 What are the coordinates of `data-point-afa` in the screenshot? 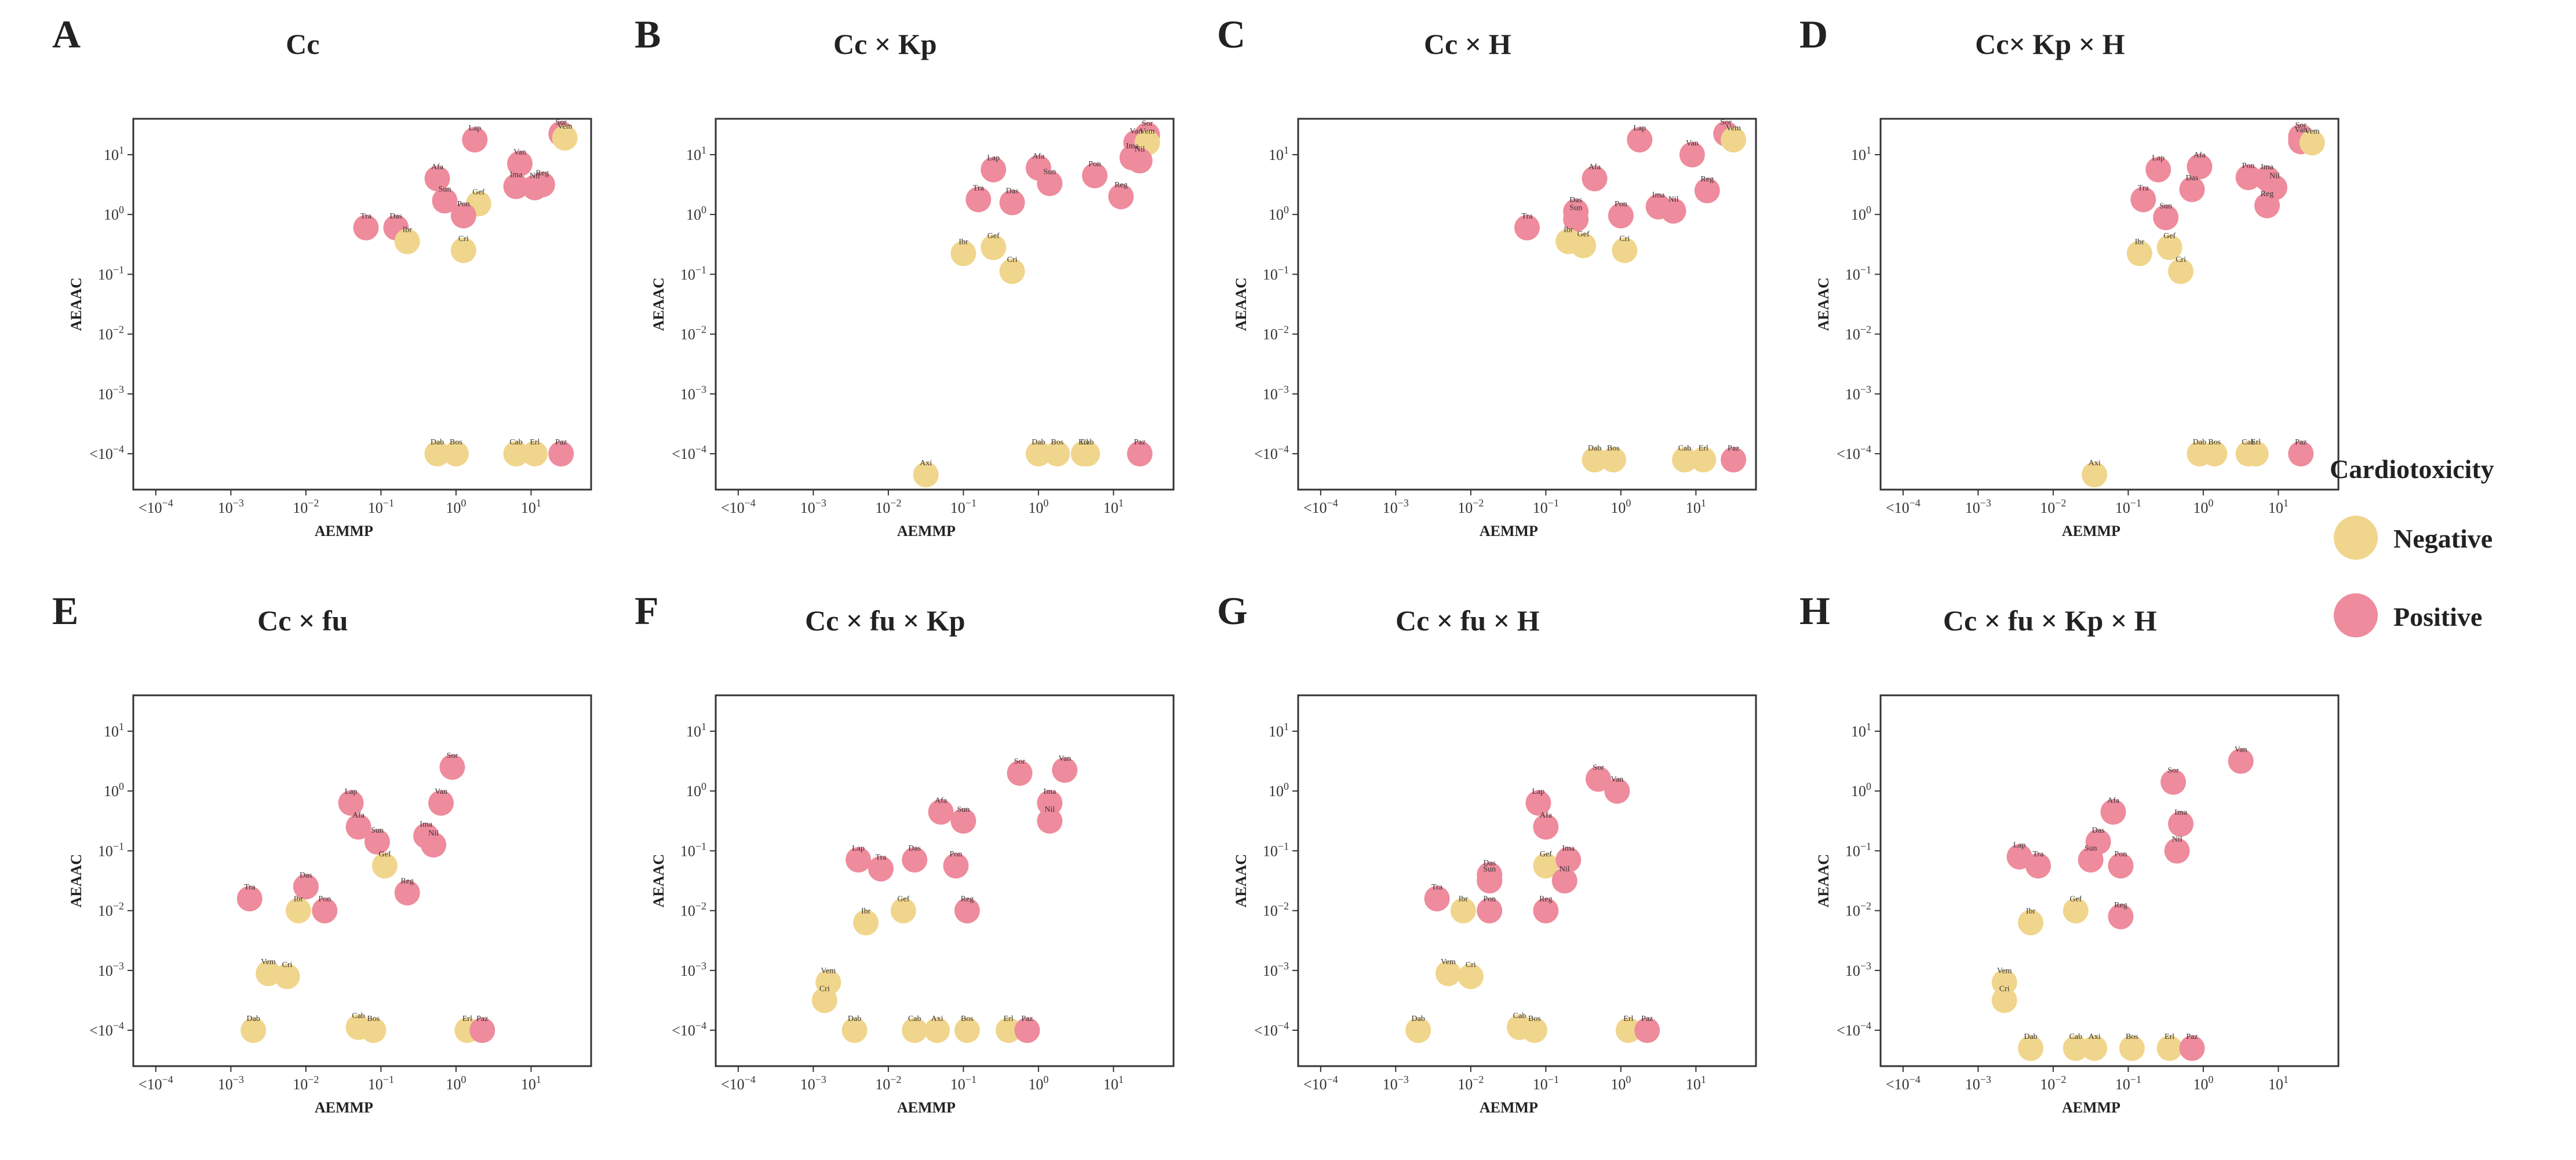 It's located at (1595, 179).